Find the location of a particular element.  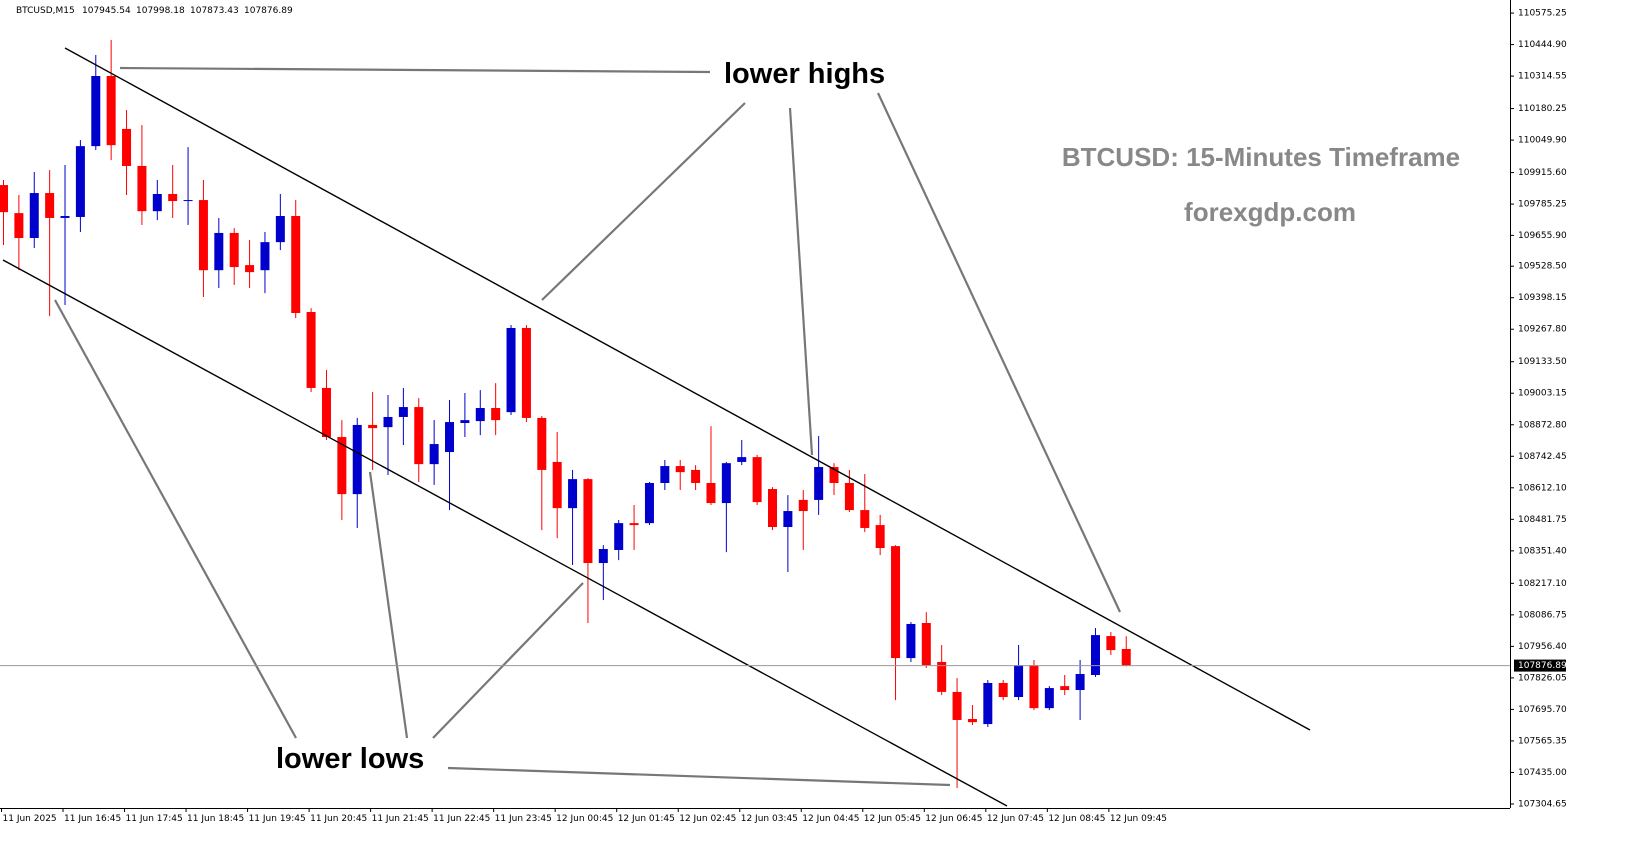

y-tick-label: 107435.00 is located at coordinates (1542, 773).